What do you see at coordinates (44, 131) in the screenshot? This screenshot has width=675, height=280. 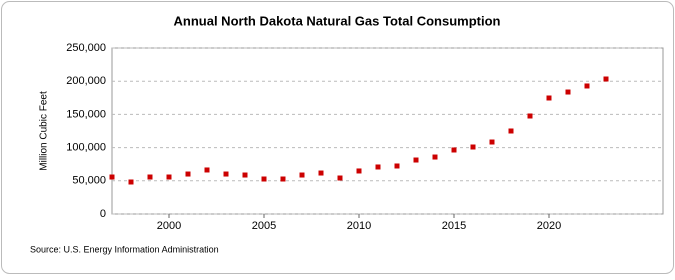 I see `y-axis-label: Million Cubic Feet` at bounding box center [44, 131].